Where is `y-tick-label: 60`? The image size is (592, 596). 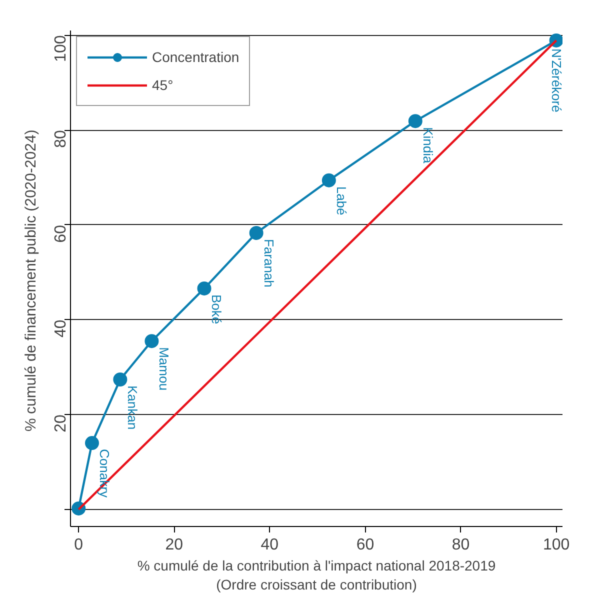
y-tick-label: 60 is located at coordinates (61, 233).